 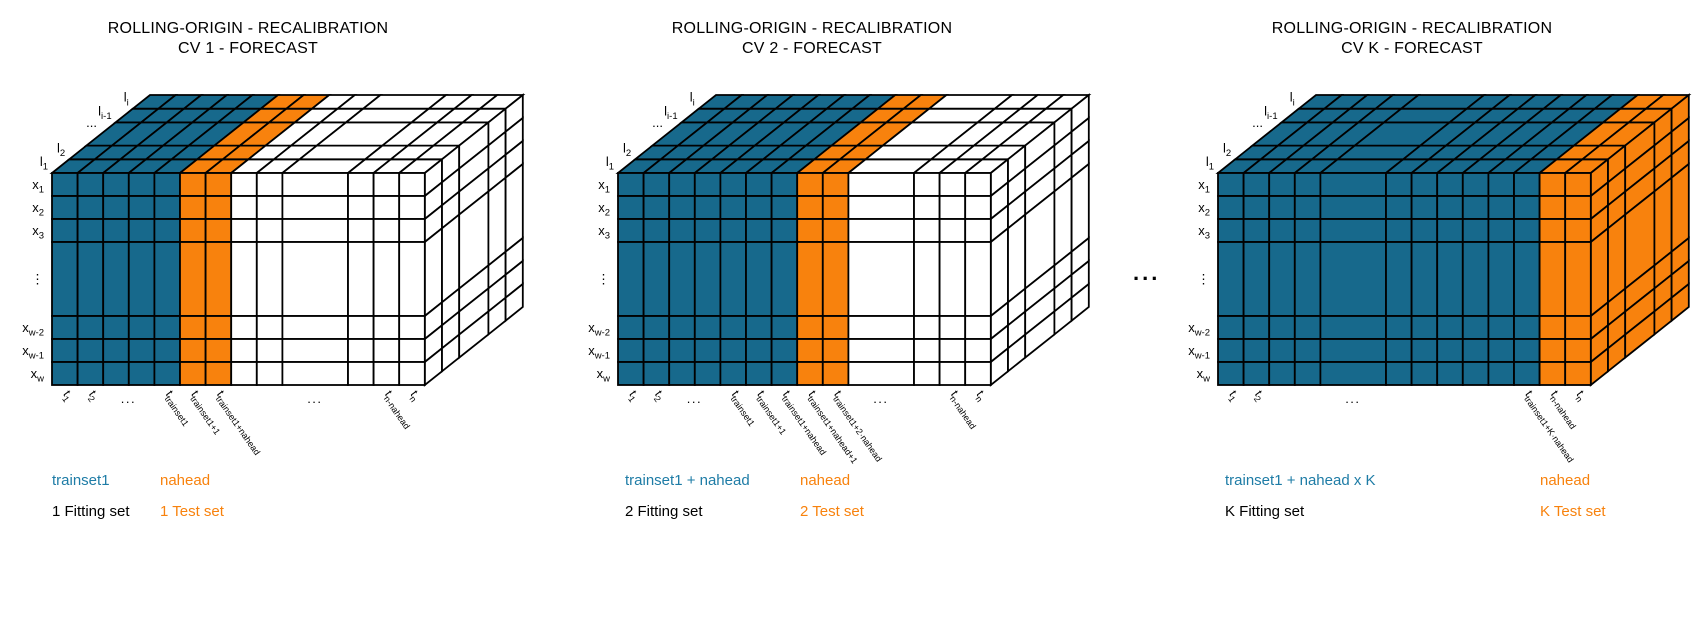 What do you see at coordinates (832, 511) in the screenshot?
I see `panel-2-legend-testset: 2 Test set` at bounding box center [832, 511].